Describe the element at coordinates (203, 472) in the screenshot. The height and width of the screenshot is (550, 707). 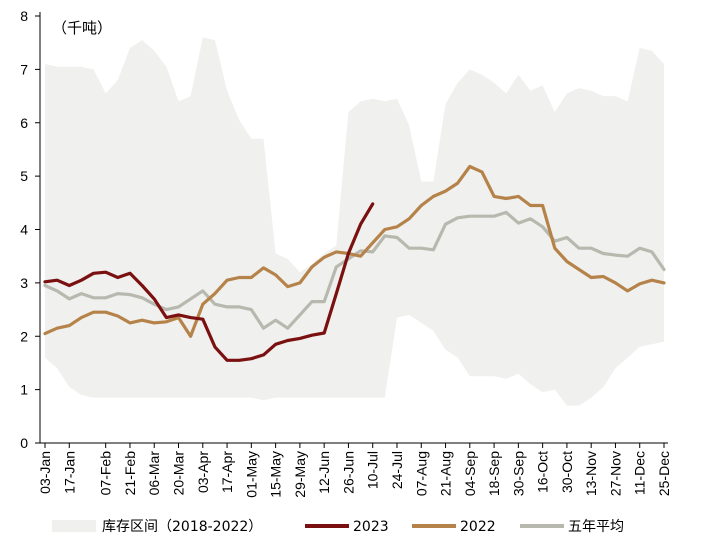
I see `x-tick-label: 03-Apr` at that location.